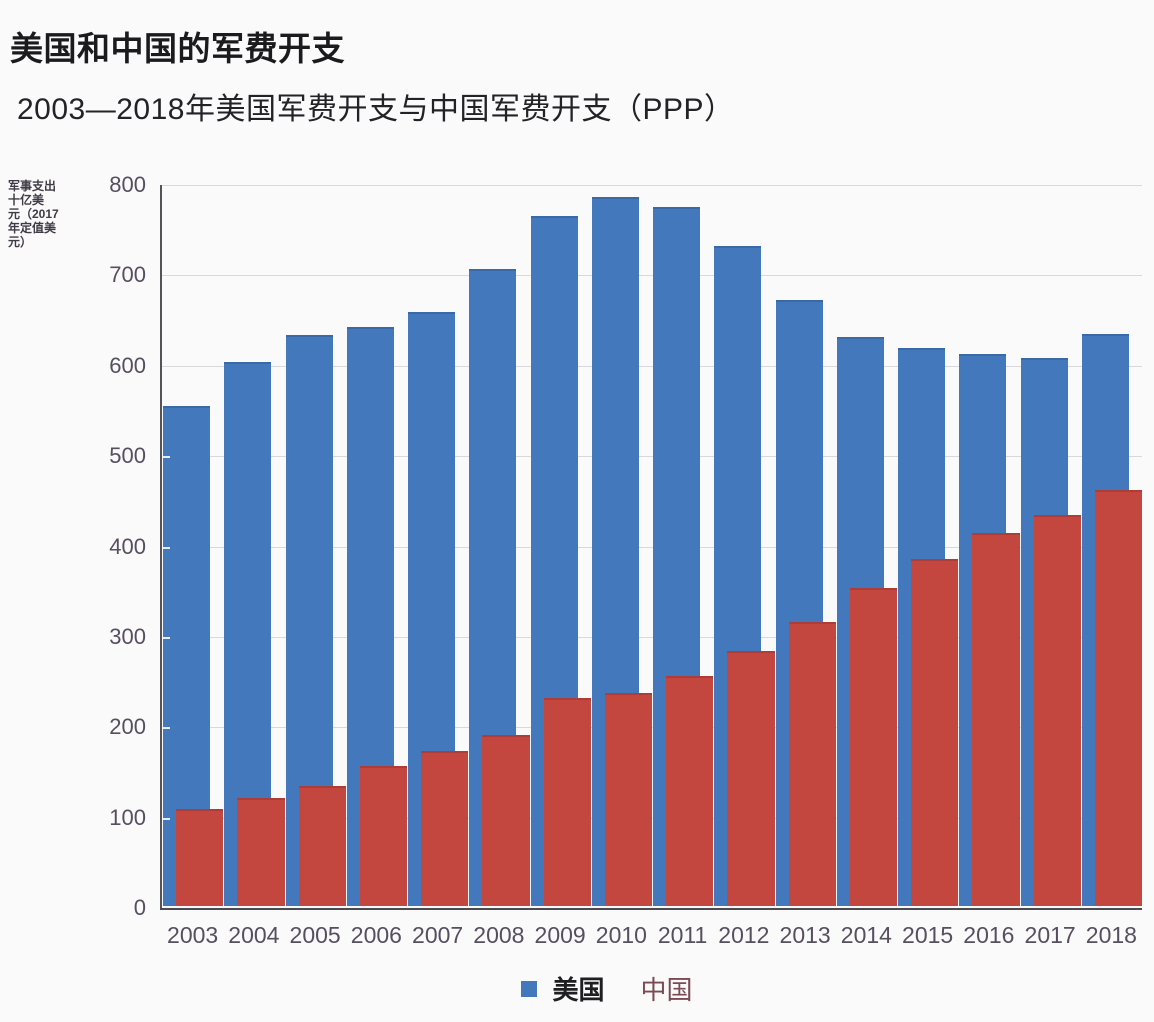  What do you see at coordinates (254, 935) in the screenshot?
I see `x-axis-label-2004: 2004` at bounding box center [254, 935].